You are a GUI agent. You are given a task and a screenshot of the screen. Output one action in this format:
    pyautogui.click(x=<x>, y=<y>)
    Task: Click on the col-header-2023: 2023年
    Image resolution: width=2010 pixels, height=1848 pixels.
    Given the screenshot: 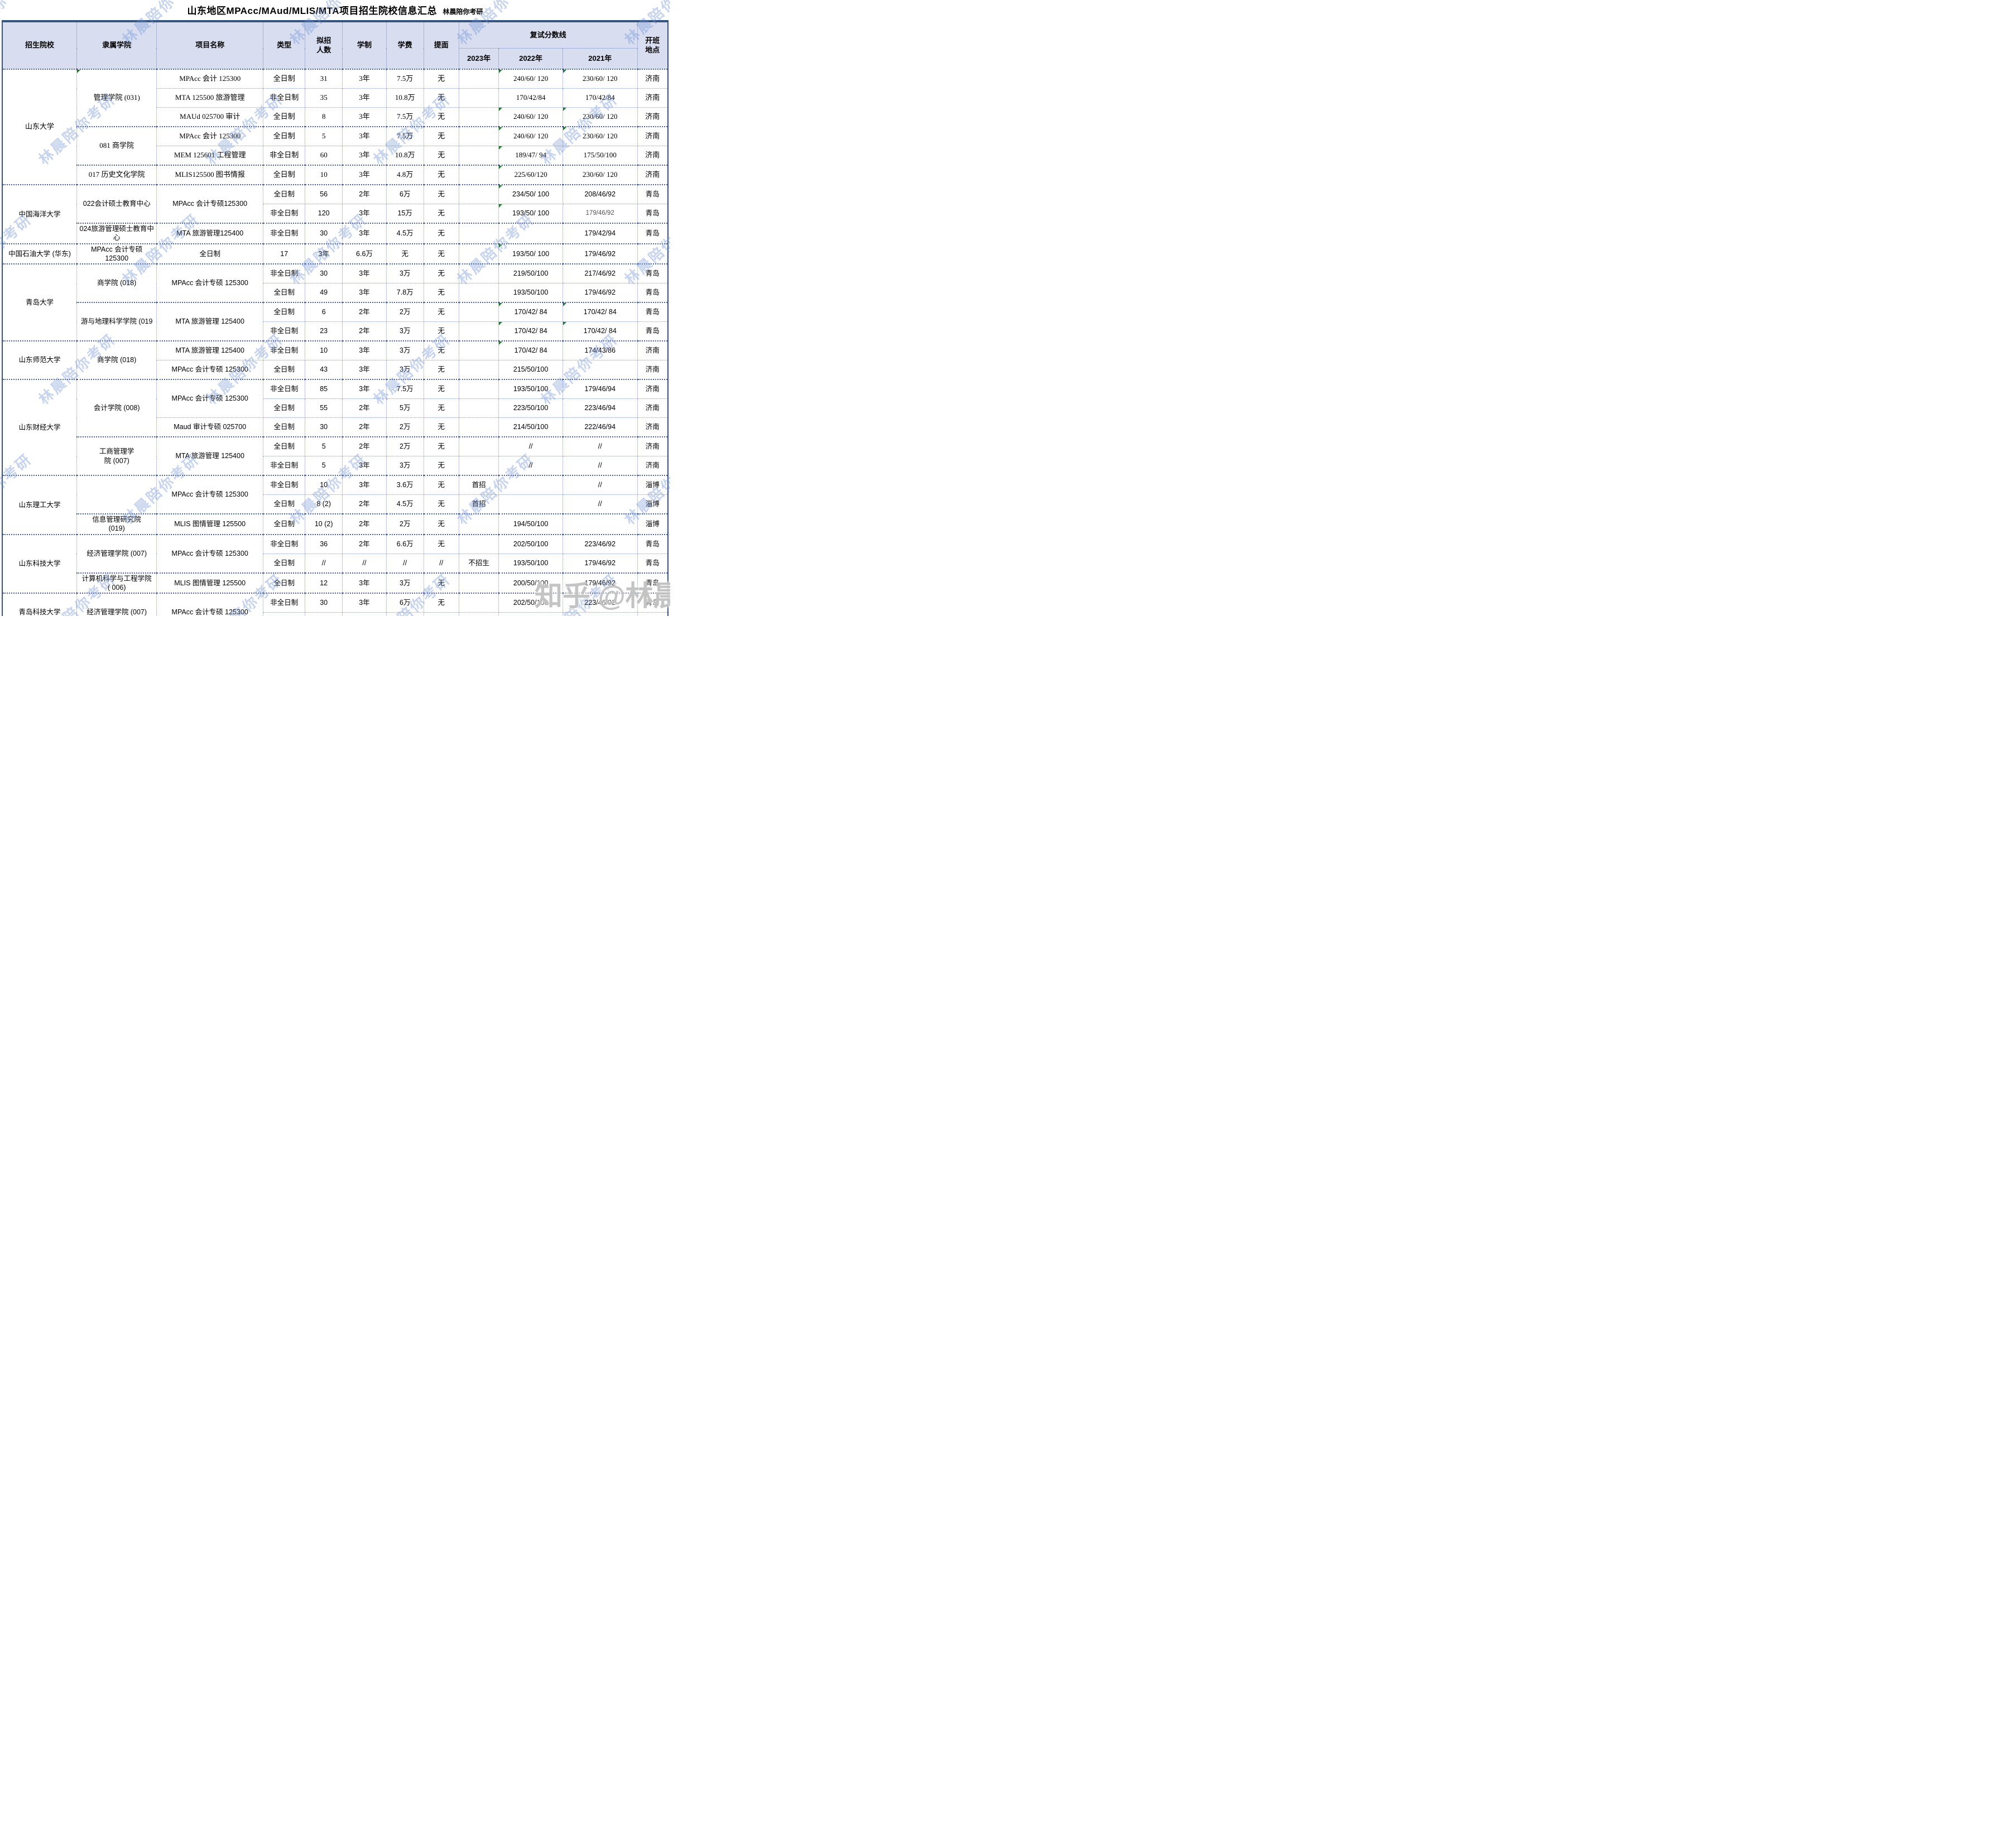 What is the action you would take?
    pyautogui.click(x=478, y=59)
    